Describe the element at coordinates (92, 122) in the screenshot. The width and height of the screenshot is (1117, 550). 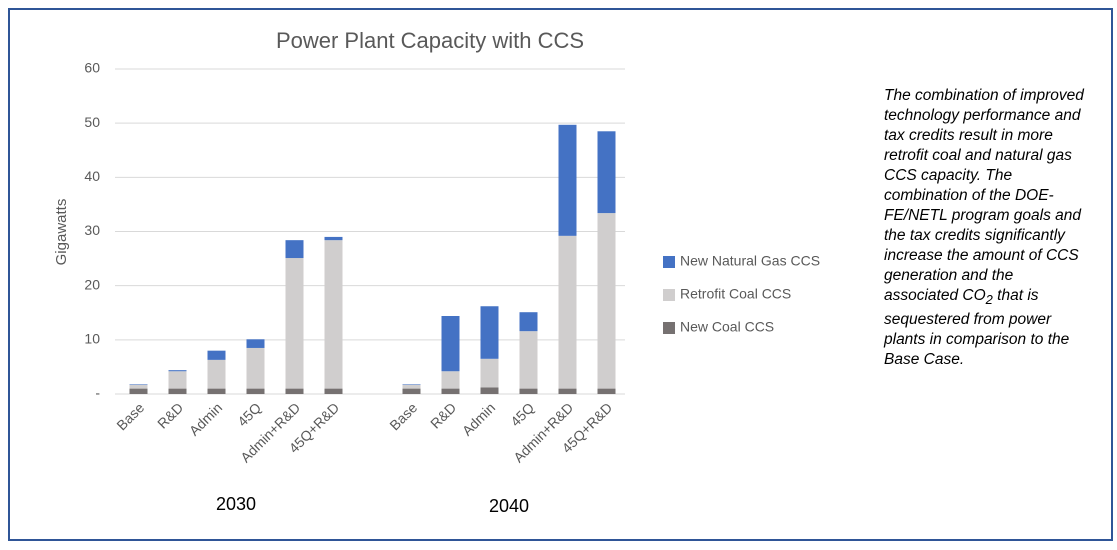
I see `y-tick-label: 50` at that location.